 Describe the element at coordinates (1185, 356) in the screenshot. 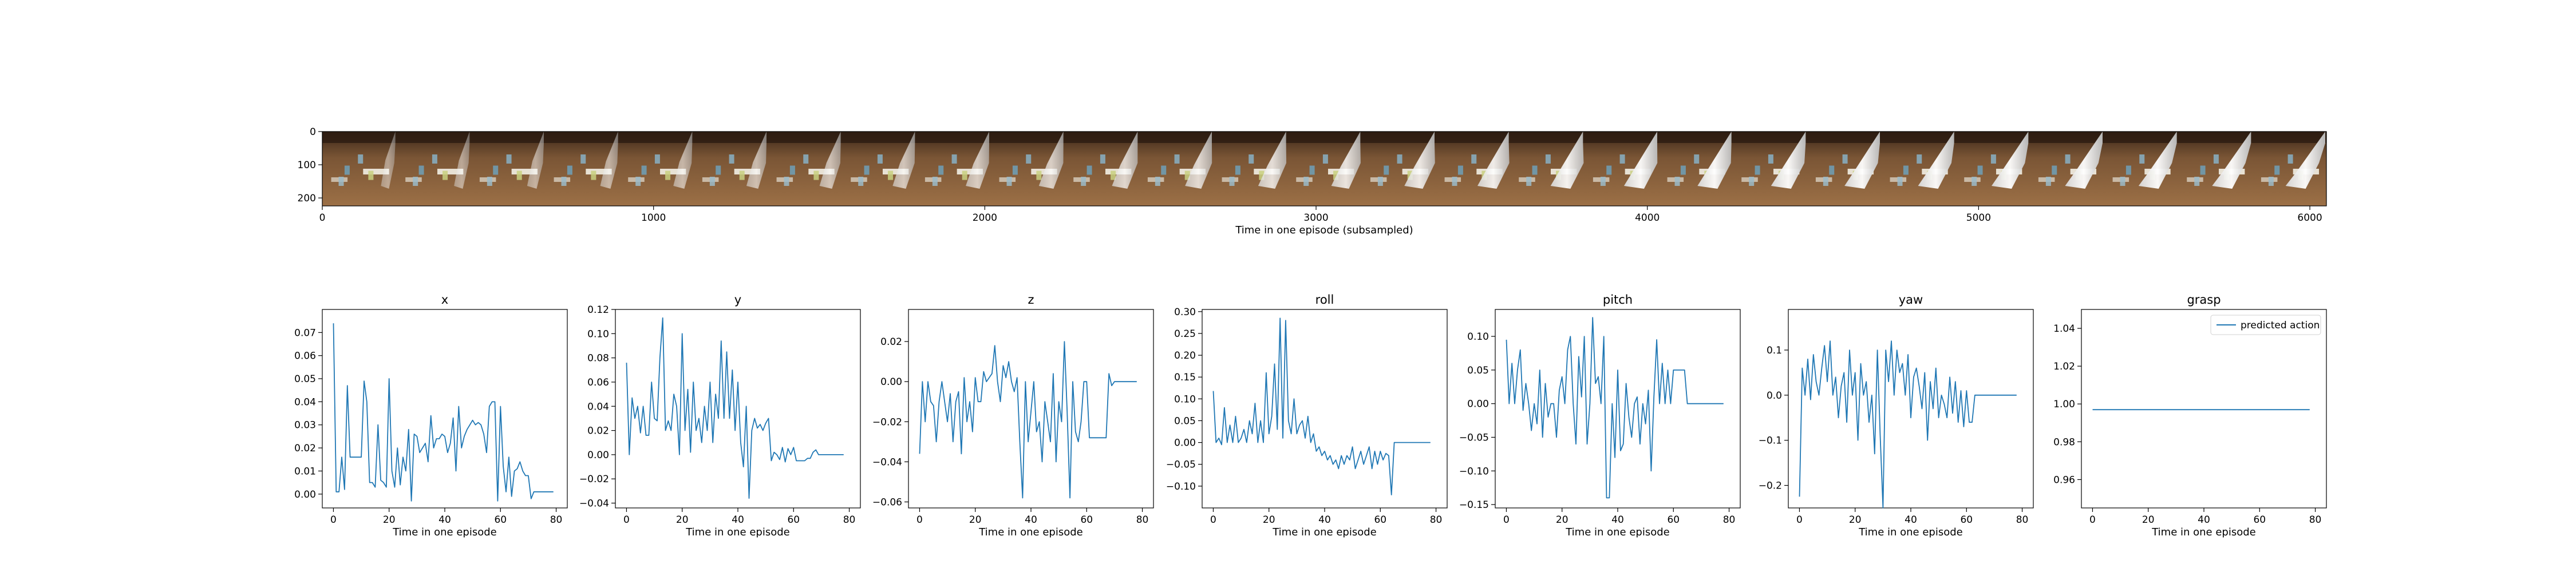

I see `ytick-label: 0.20` at that location.